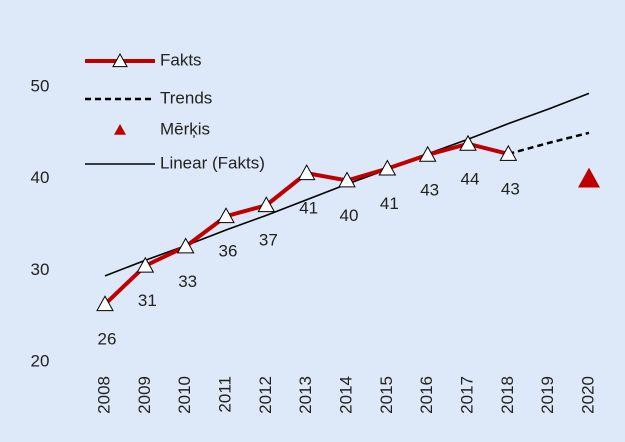  What do you see at coordinates (187, 281) in the screenshot?
I see `data-label: 33` at bounding box center [187, 281].